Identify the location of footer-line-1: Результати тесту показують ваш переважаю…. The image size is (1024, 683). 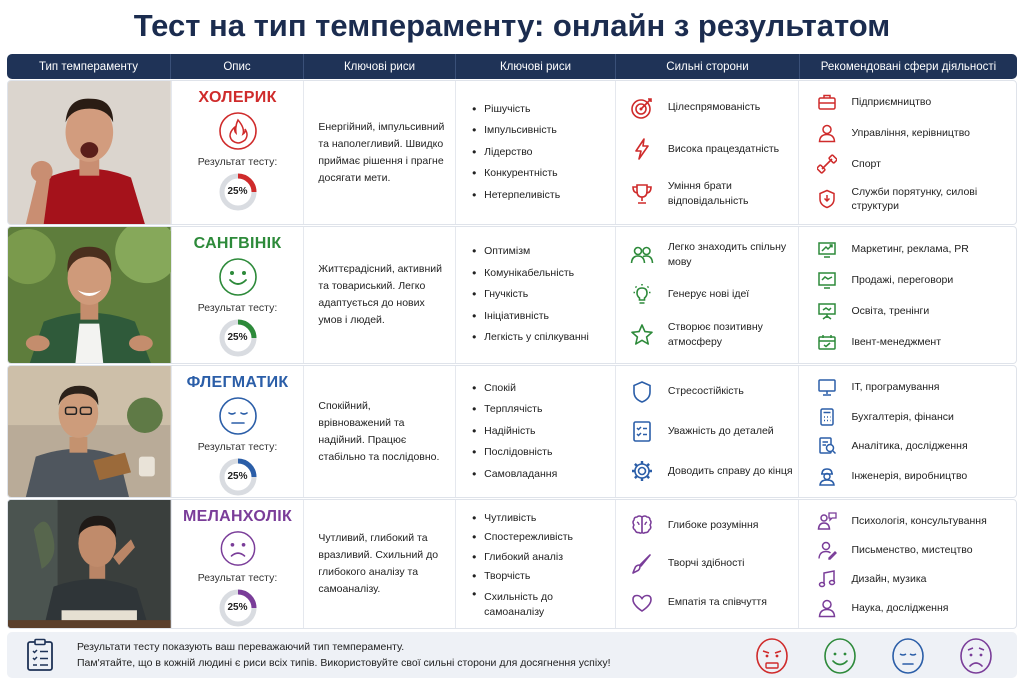
(241, 647).